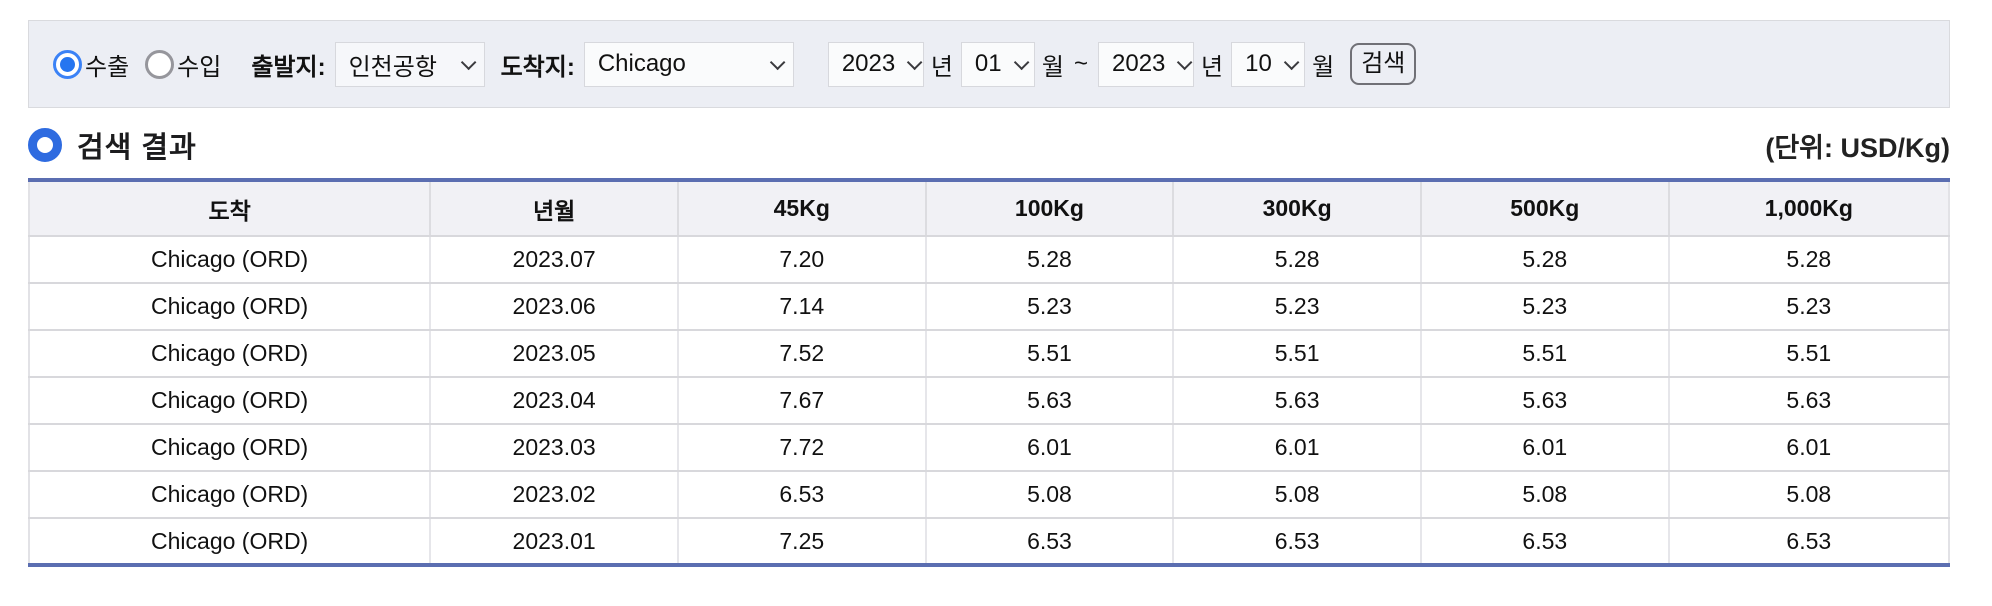 The image size is (1992, 606). What do you see at coordinates (1857, 147) in the screenshot?
I see `unit-label: (단위: USD/Kg)` at bounding box center [1857, 147].